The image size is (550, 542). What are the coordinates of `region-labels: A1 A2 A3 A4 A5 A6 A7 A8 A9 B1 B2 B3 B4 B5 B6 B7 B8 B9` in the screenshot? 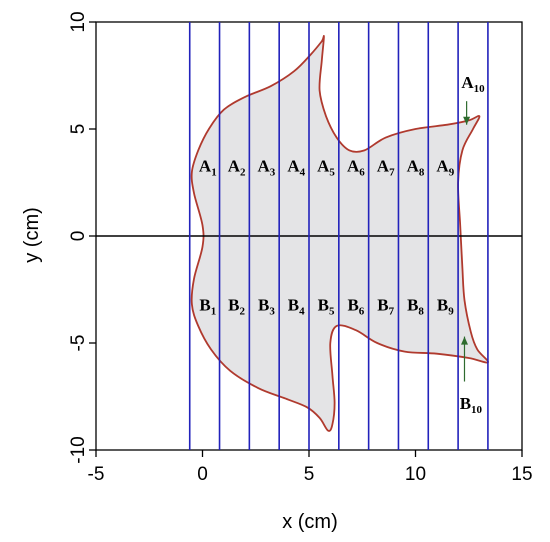 It's located at (327, 236).